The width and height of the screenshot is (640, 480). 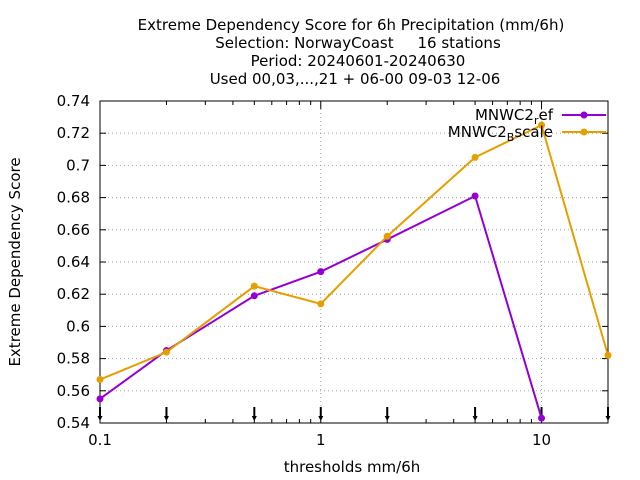 What do you see at coordinates (73, 359) in the screenshot?
I see `y-tick-label: 0.58` at bounding box center [73, 359].